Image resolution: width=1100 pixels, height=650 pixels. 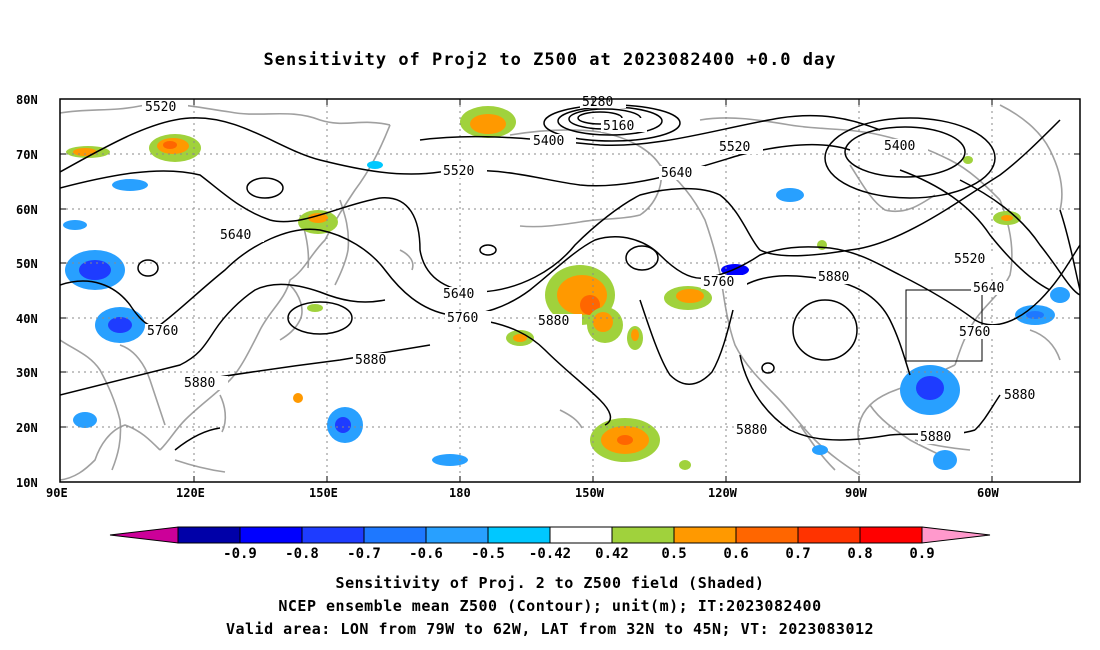 What do you see at coordinates (27, 319) in the screenshot?
I see `lat-label-40n: 40N` at bounding box center [27, 319].